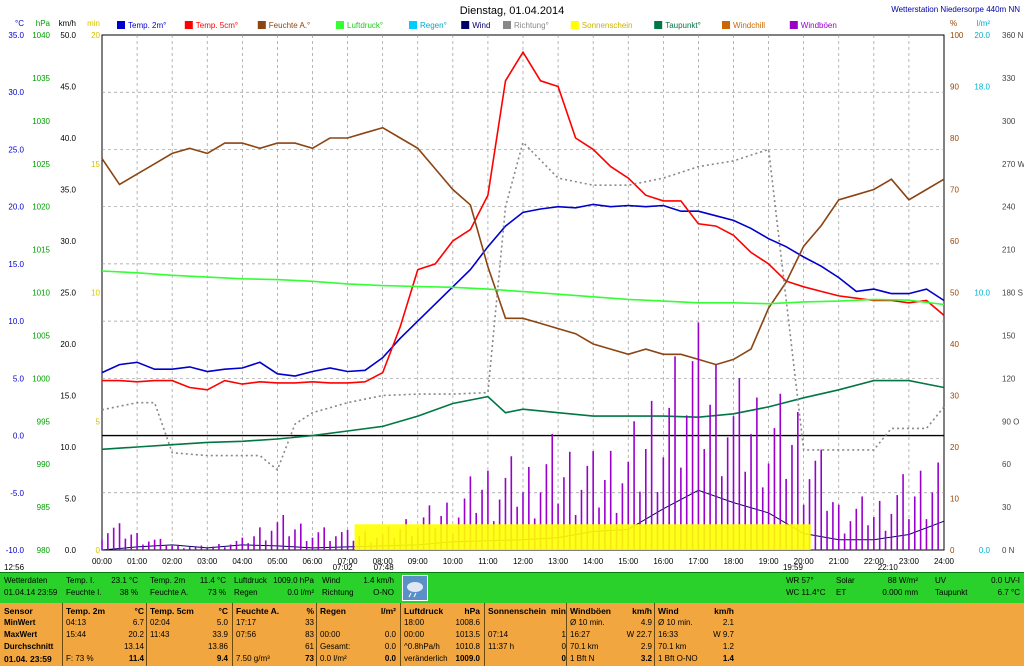  Describe the element at coordinates (523, 288) in the screenshot. I see `series-line` at that location.